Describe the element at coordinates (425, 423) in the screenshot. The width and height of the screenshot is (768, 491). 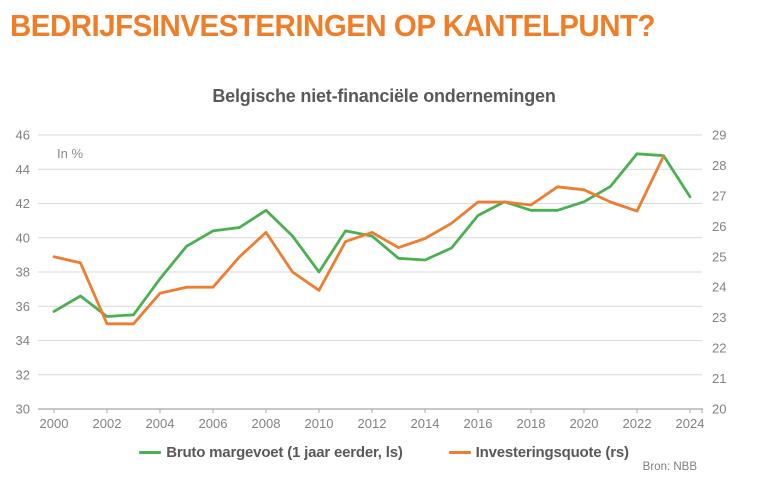
I see `x-axis-tick-label: 2014` at that location.